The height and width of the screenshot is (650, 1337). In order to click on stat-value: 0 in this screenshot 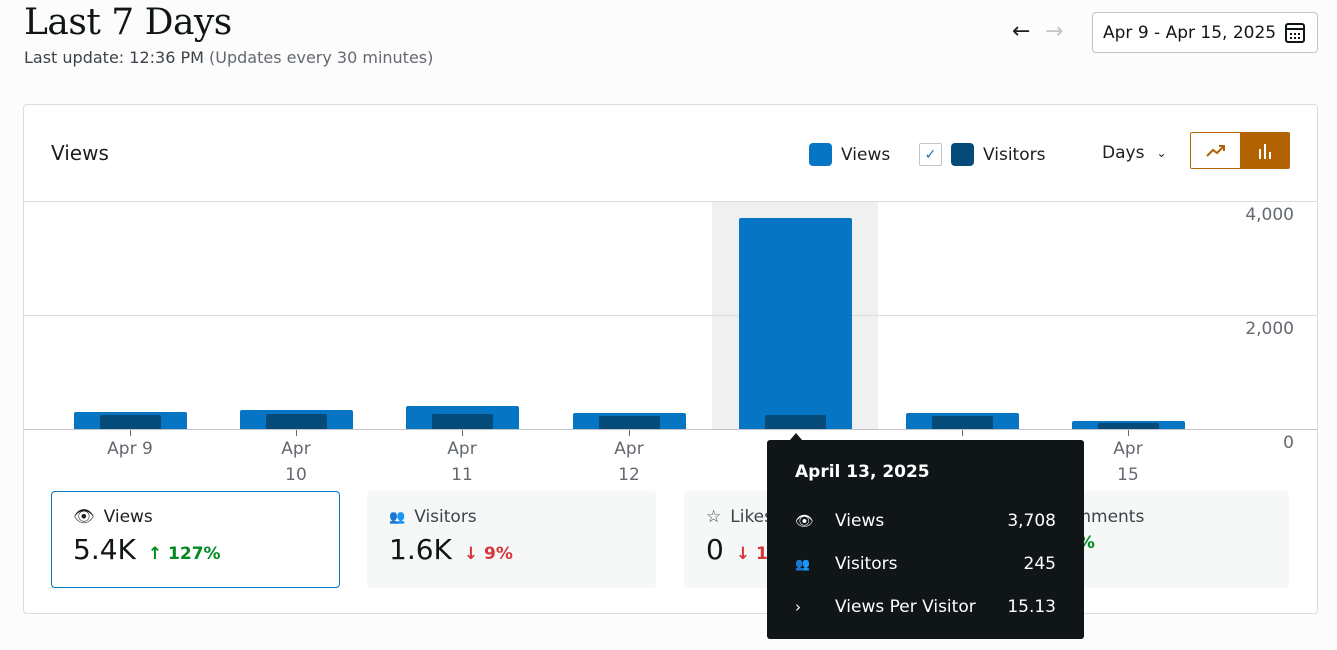, I will do `click(715, 549)`.